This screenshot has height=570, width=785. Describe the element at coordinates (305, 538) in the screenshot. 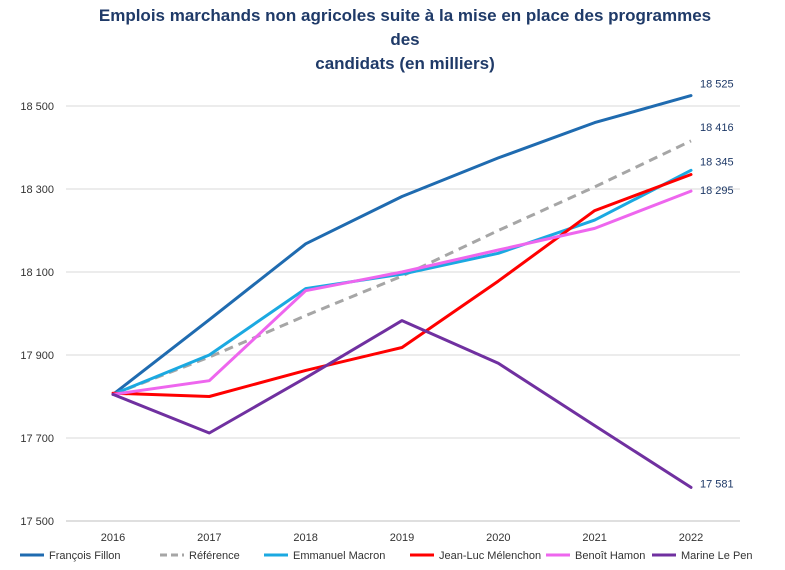

I see `x-tick-label: 2018` at that location.